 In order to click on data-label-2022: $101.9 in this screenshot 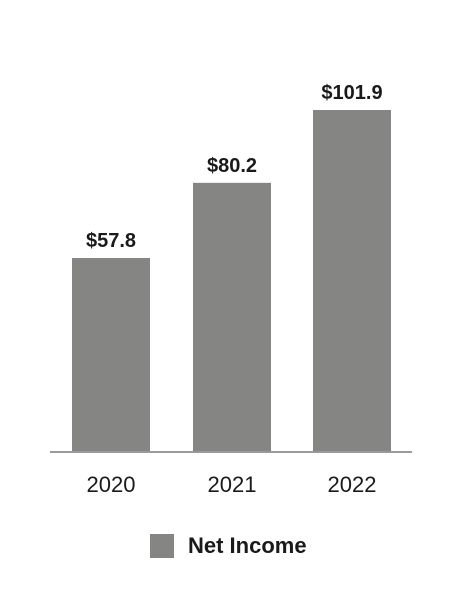, I will do `click(351, 93)`.